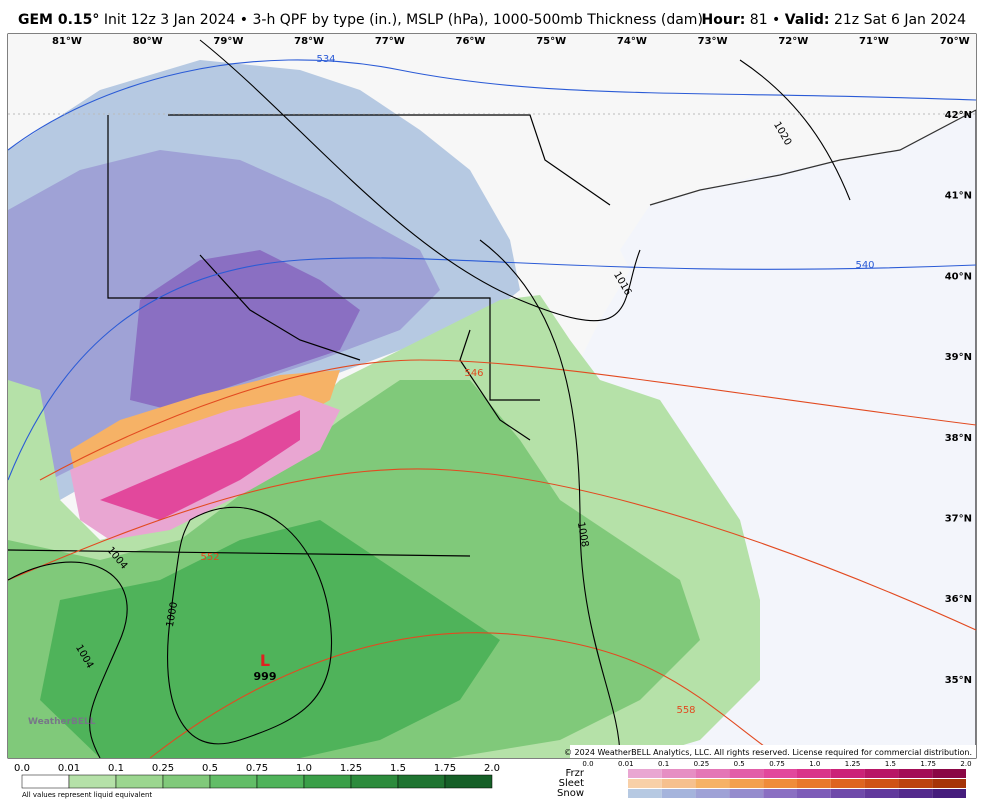  I want to click on latitude-label: 35°N, so click(958, 680).